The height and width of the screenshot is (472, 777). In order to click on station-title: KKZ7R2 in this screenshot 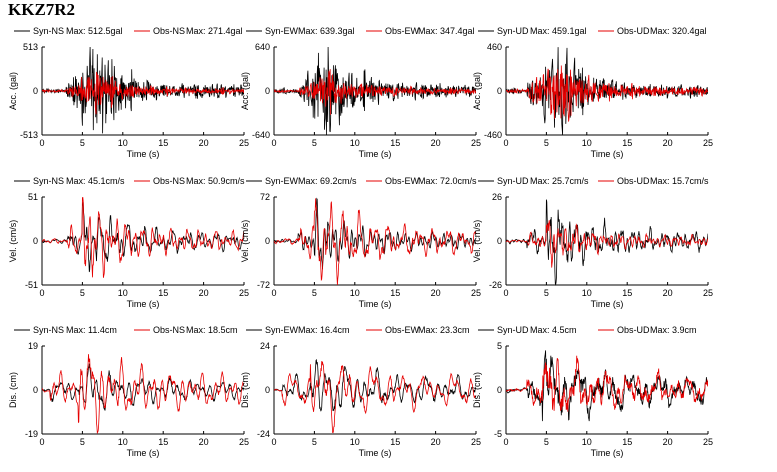, I will do `click(42, 9)`.